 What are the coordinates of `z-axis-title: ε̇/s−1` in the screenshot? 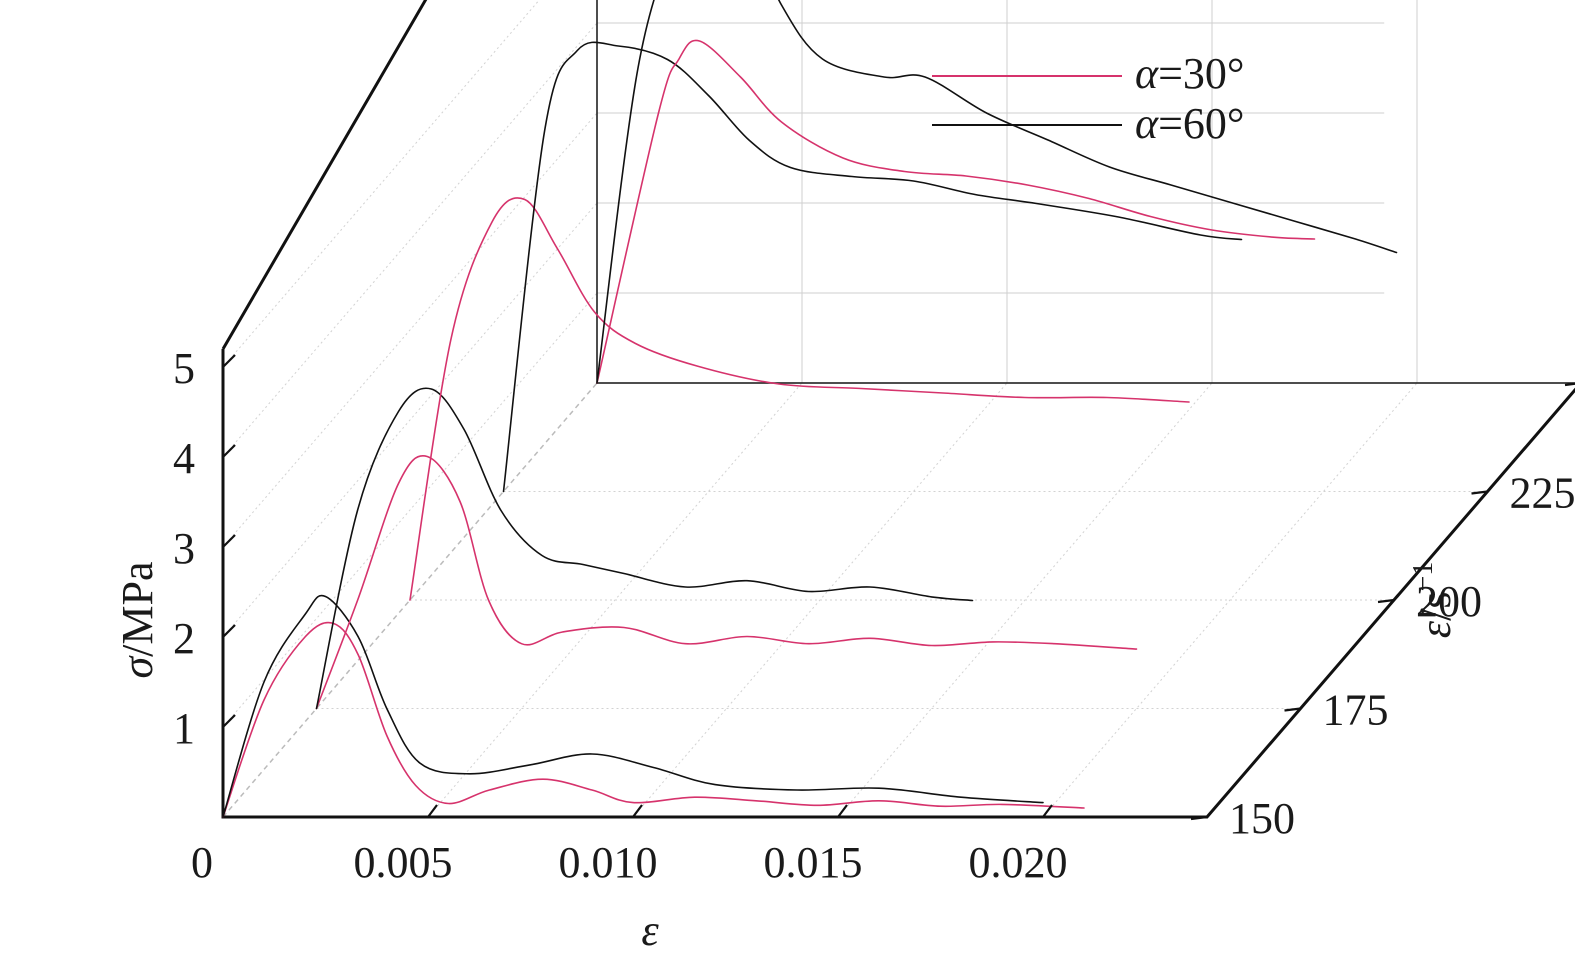 It's located at (1434, 600).